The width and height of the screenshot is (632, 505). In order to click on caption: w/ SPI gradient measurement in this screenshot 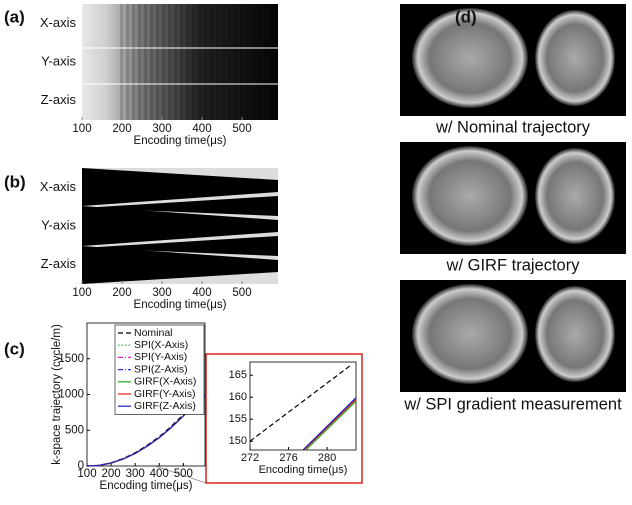, I will do `click(512, 404)`.